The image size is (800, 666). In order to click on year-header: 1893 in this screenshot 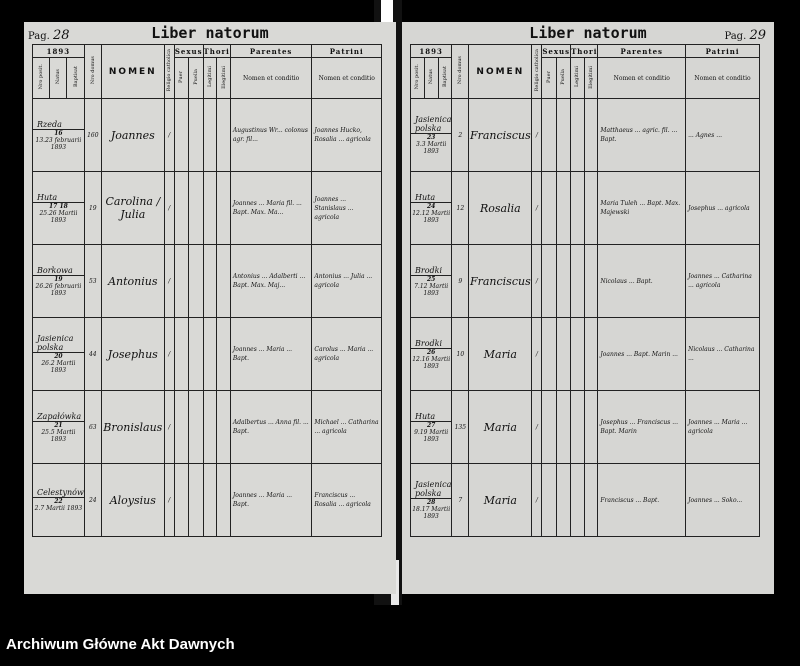, I will do `click(431, 51)`.